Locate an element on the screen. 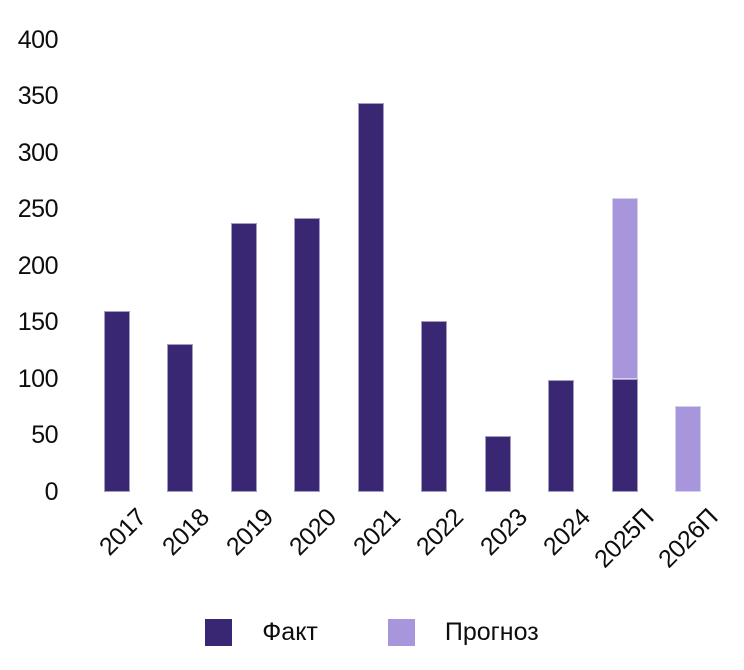  legend-label-fact: Факт is located at coordinates (290, 632).